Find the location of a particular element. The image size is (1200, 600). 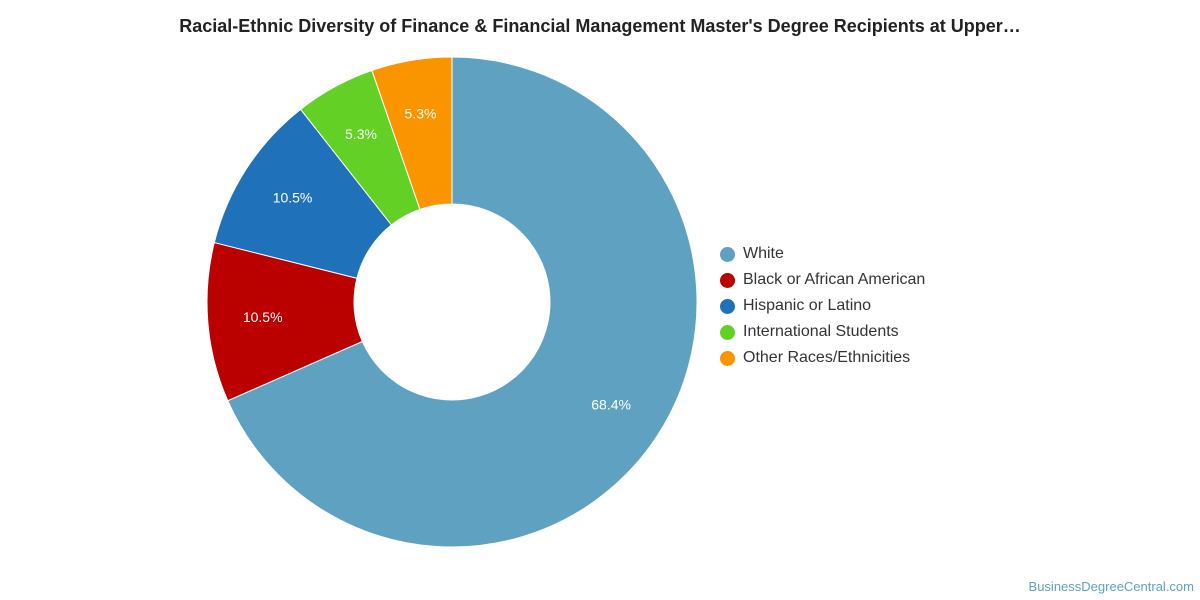

slice-label-other: 5.3% is located at coordinates (421, 113).